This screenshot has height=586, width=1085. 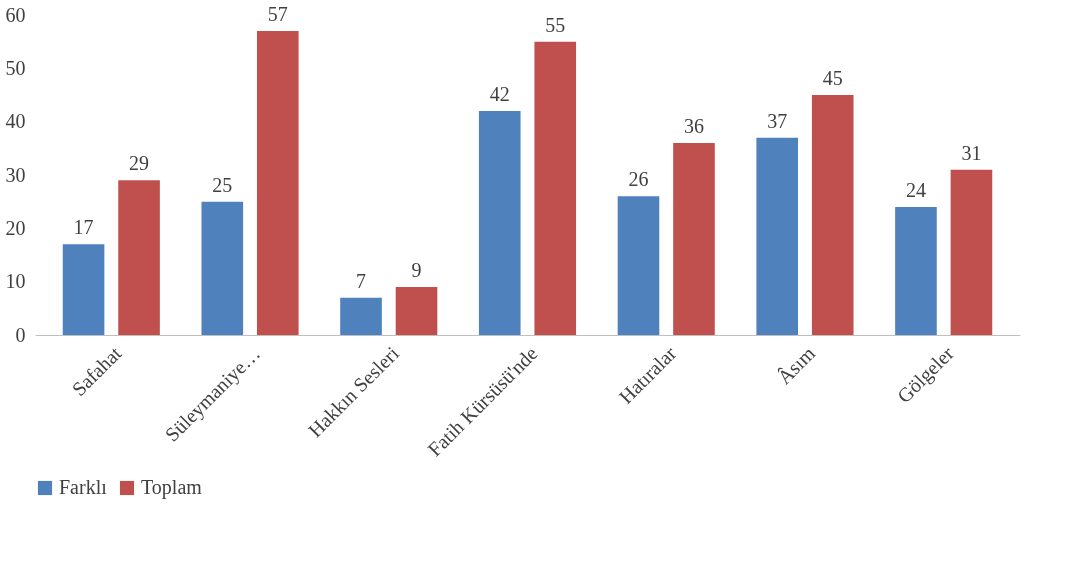 What do you see at coordinates (15, 227) in the screenshot?
I see `y-tick-label: 20` at bounding box center [15, 227].